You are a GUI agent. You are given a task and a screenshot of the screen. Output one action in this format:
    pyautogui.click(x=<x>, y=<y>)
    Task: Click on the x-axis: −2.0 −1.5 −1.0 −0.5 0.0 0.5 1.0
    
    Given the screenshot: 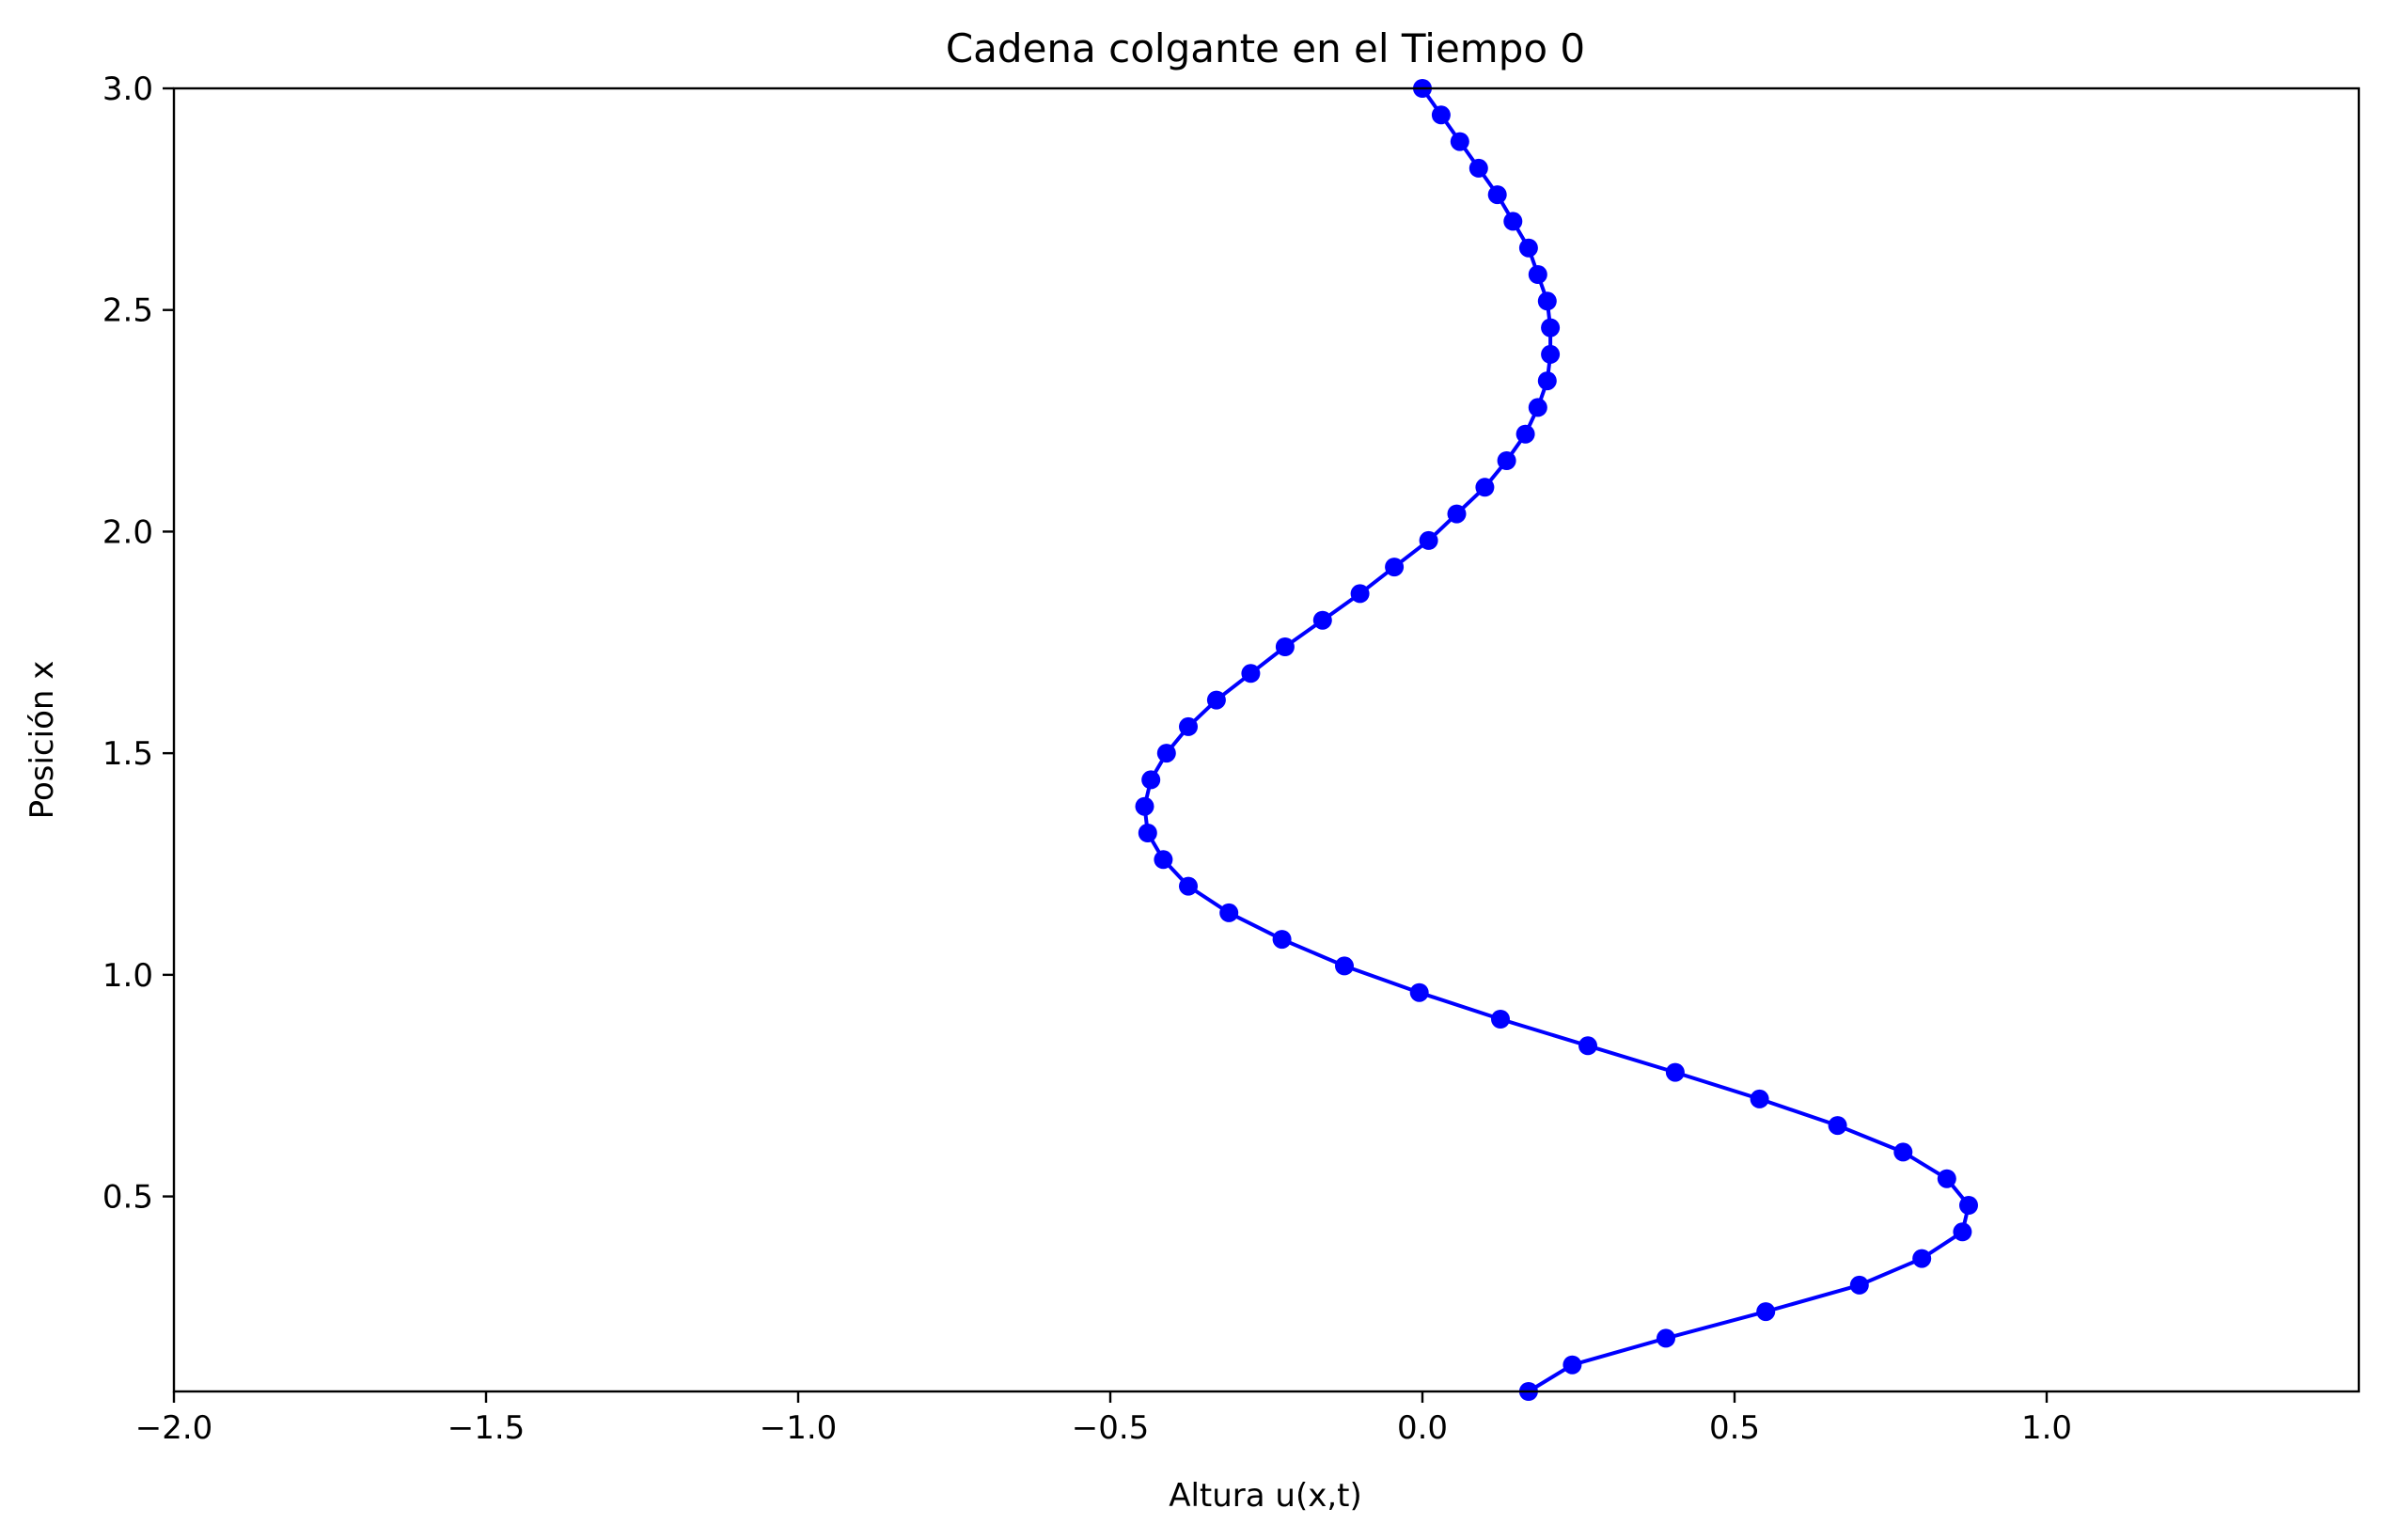 What is the action you would take?
    pyautogui.click(x=1103, y=1419)
    